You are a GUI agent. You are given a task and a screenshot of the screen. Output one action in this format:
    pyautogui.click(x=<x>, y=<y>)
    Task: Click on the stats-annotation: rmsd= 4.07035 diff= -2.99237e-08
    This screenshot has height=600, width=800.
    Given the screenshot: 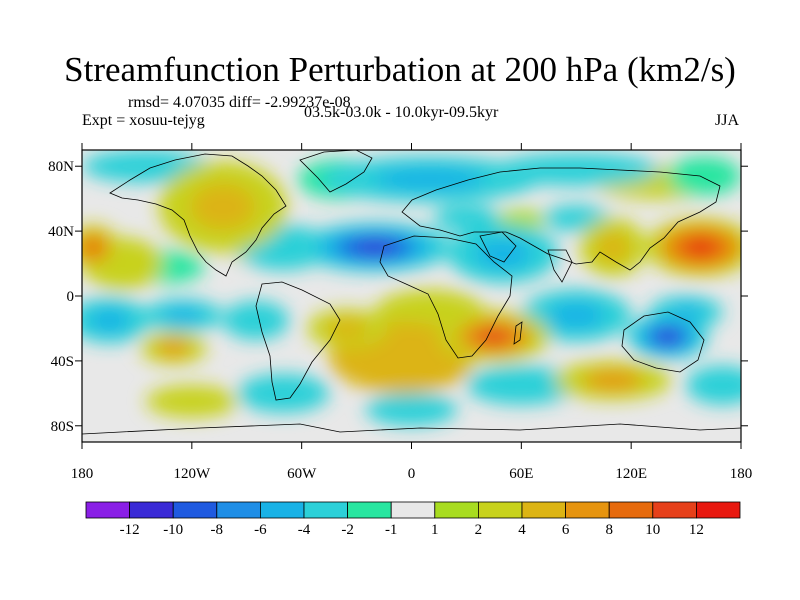 What is the action you would take?
    pyautogui.click(x=239, y=102)
    